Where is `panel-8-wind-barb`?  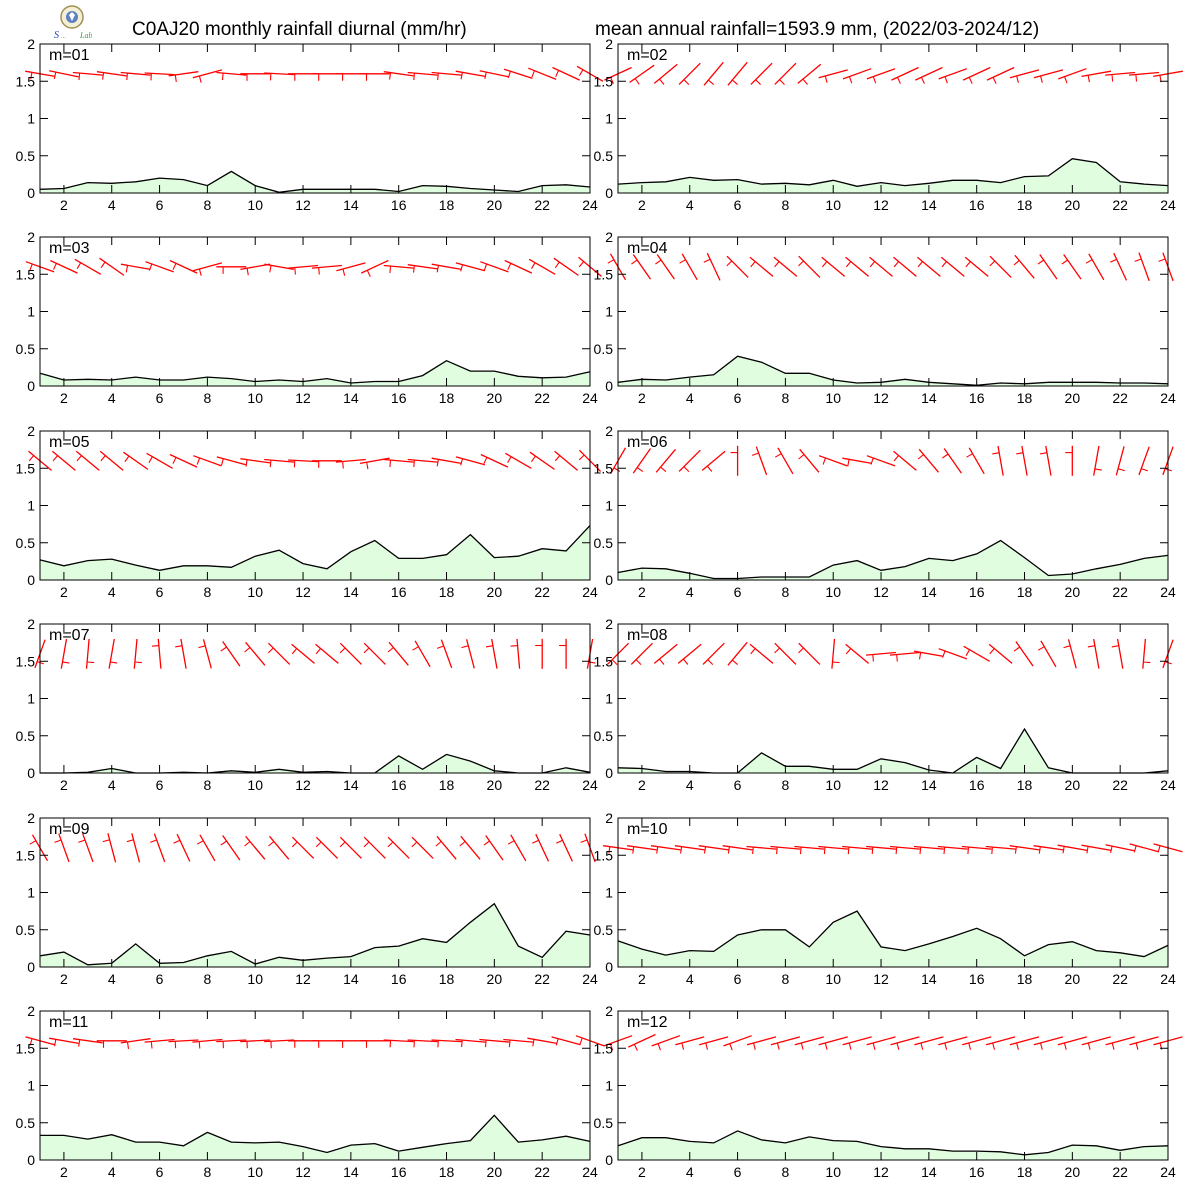 panel-8-wind-barb is located at coordinates (713, 653).